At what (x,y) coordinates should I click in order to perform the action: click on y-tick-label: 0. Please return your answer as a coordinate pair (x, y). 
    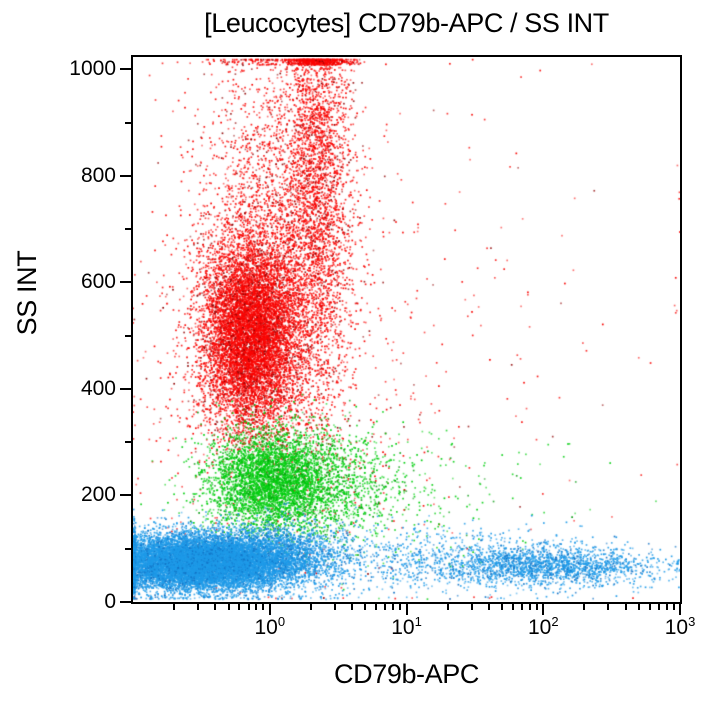
    Looking at the image, I should click on (110, 601).